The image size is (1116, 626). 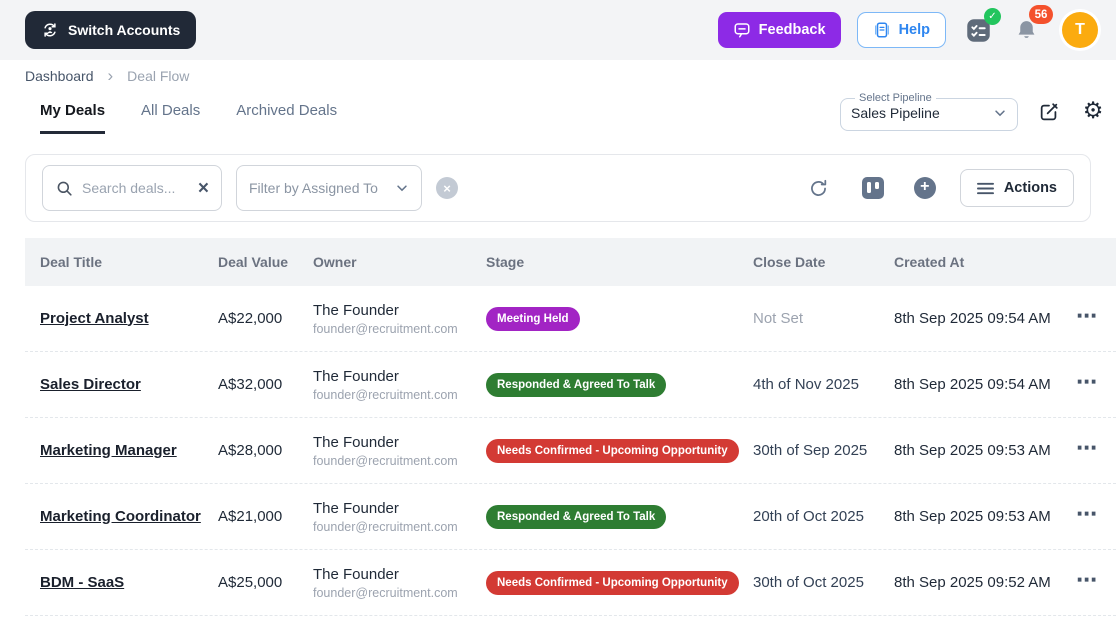 What do you see at coordinates (778, 318) in the screenshot?
I see `close-date: Not Set` at bounding box center [778, 318].